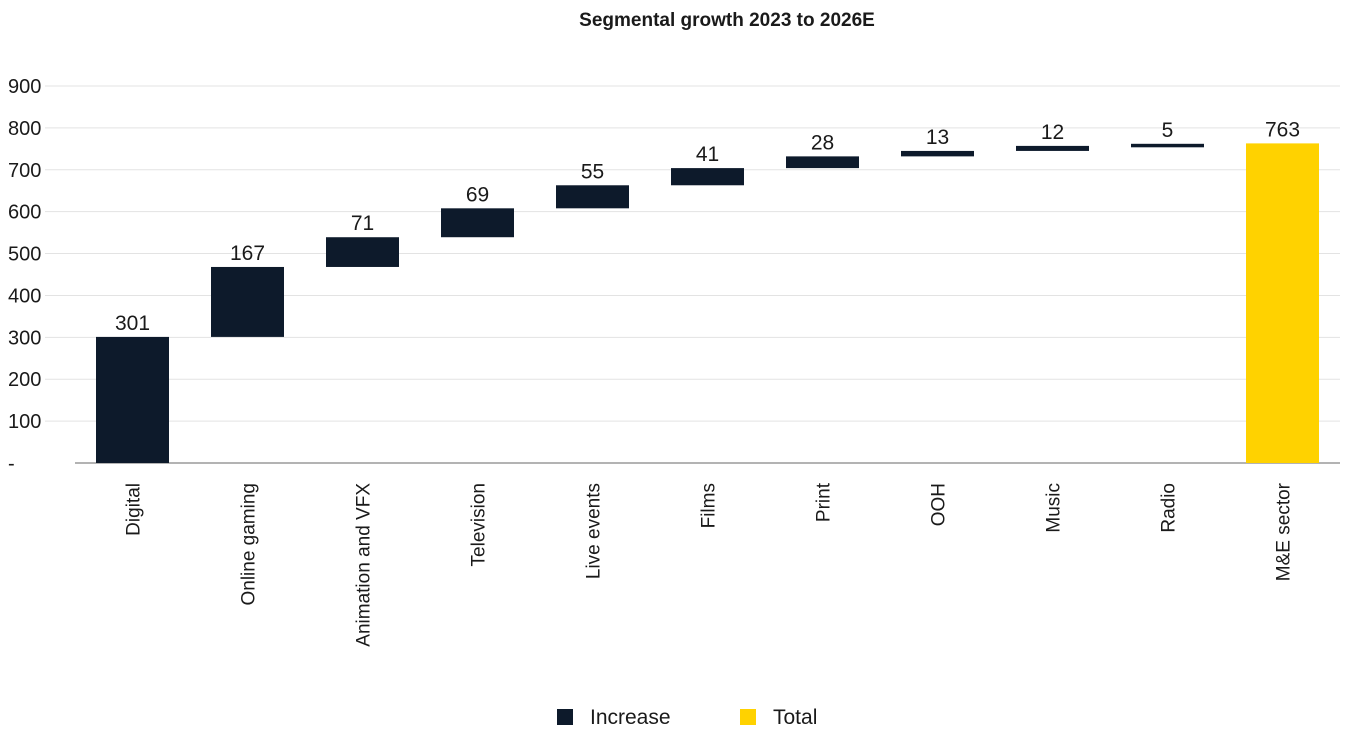  What do you see at coordinates (709, 505) in the screenshot?
I see `x-tick-label: Films` at bounding box center [709, 505].